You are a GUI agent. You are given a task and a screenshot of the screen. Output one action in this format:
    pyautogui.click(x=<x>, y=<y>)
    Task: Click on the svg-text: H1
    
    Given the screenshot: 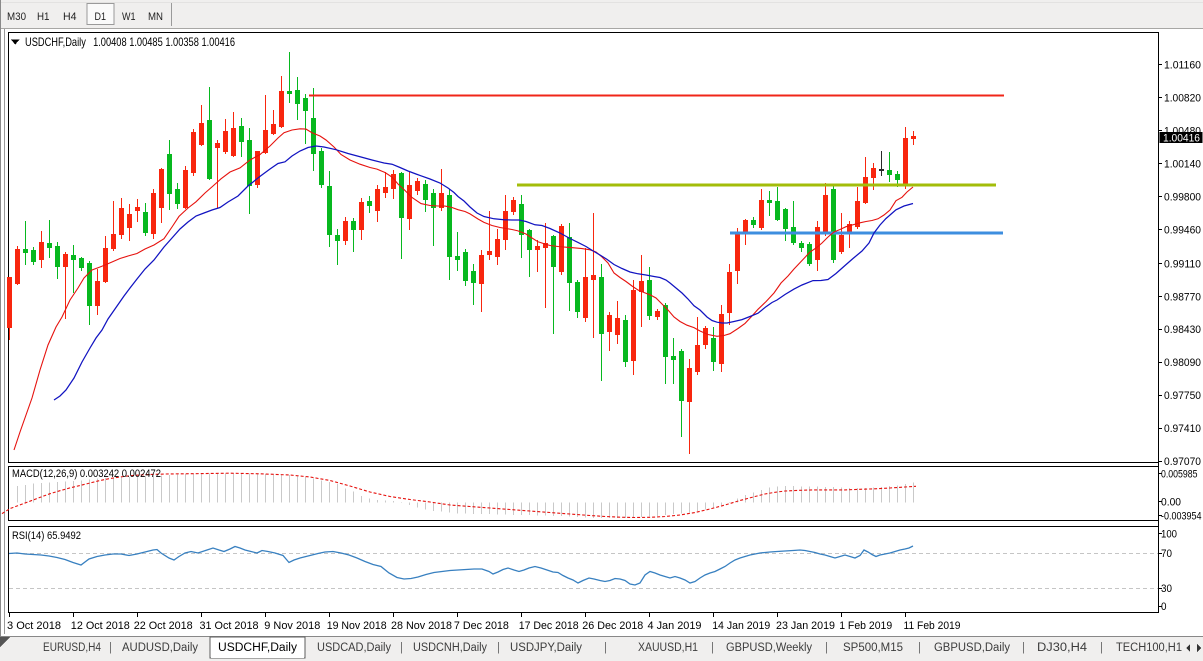 What is the action you would take?
    pyautogui.click(x=43, y=17)
    